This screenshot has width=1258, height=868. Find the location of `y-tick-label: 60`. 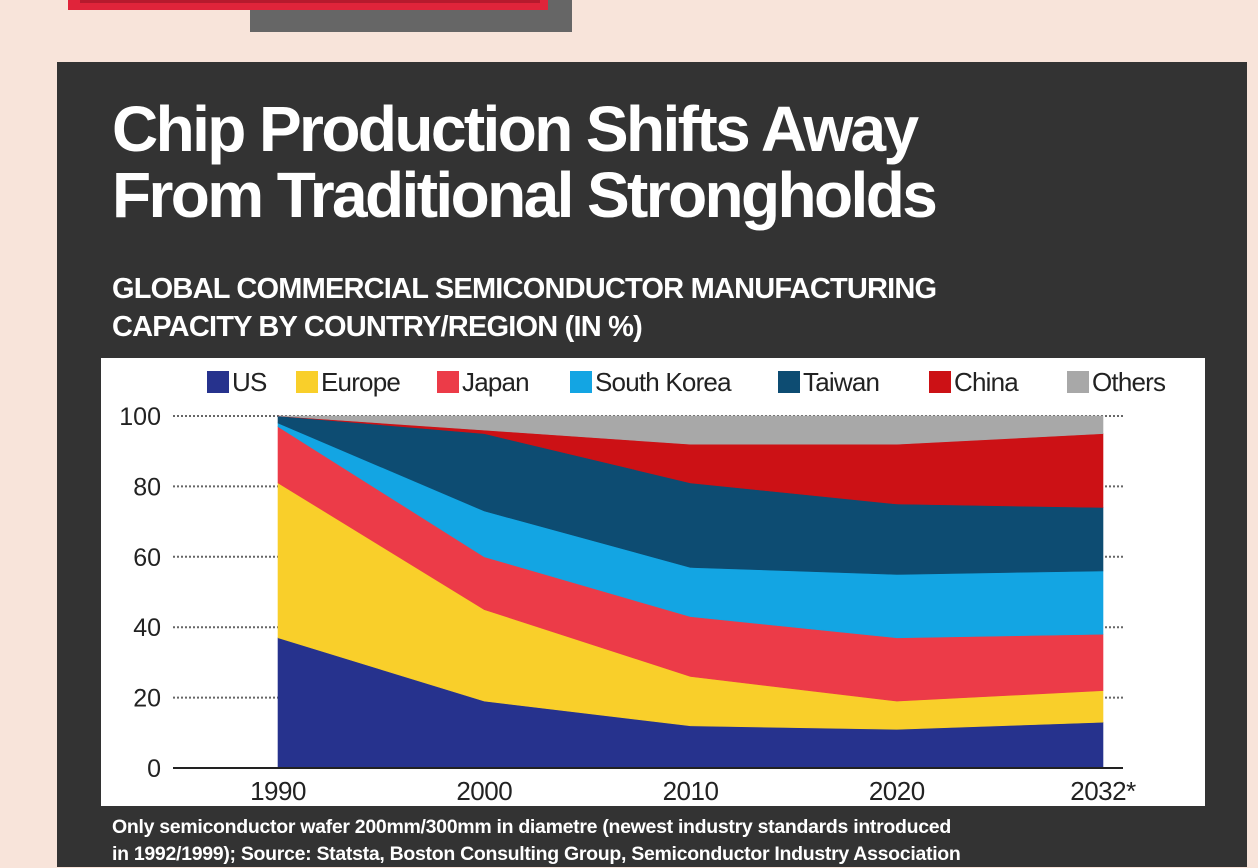

y-tick-label: 60 is located at coordinates (147, 558).